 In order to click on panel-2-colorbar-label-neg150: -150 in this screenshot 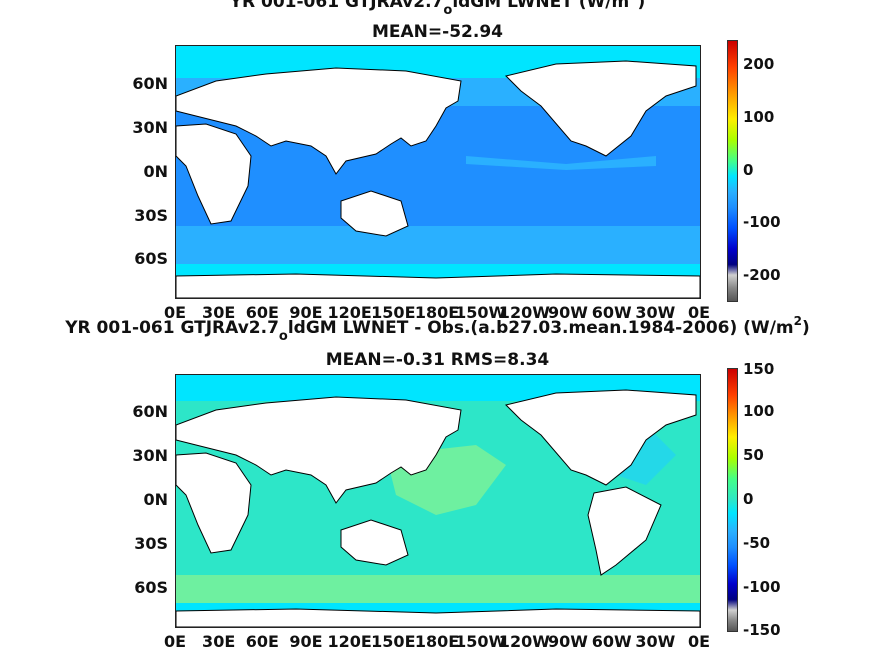, I will do `click(762, 630)`.